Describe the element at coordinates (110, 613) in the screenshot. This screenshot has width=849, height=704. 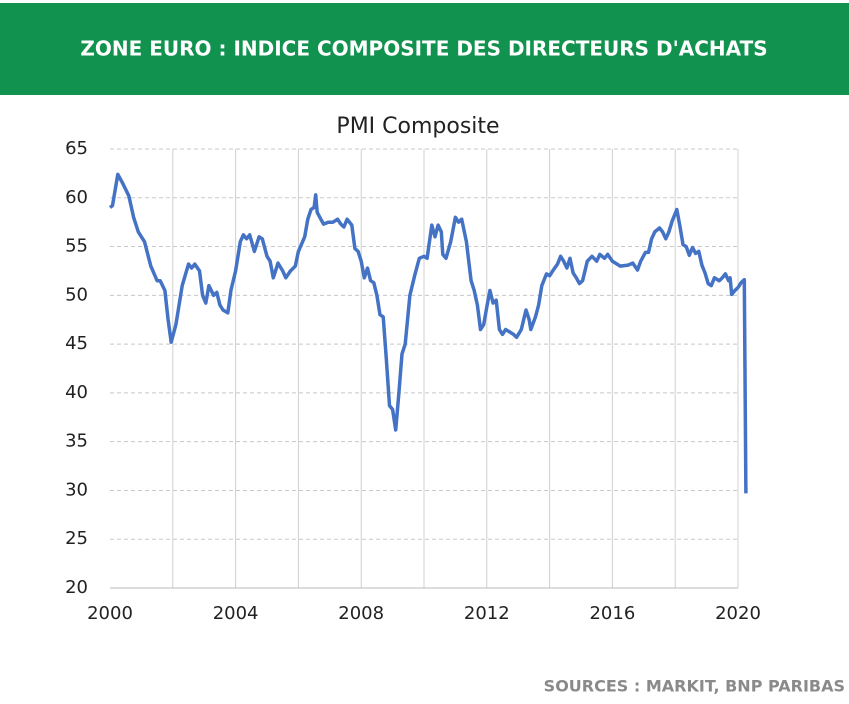
I see `x-tick-label: 2000` at that location.